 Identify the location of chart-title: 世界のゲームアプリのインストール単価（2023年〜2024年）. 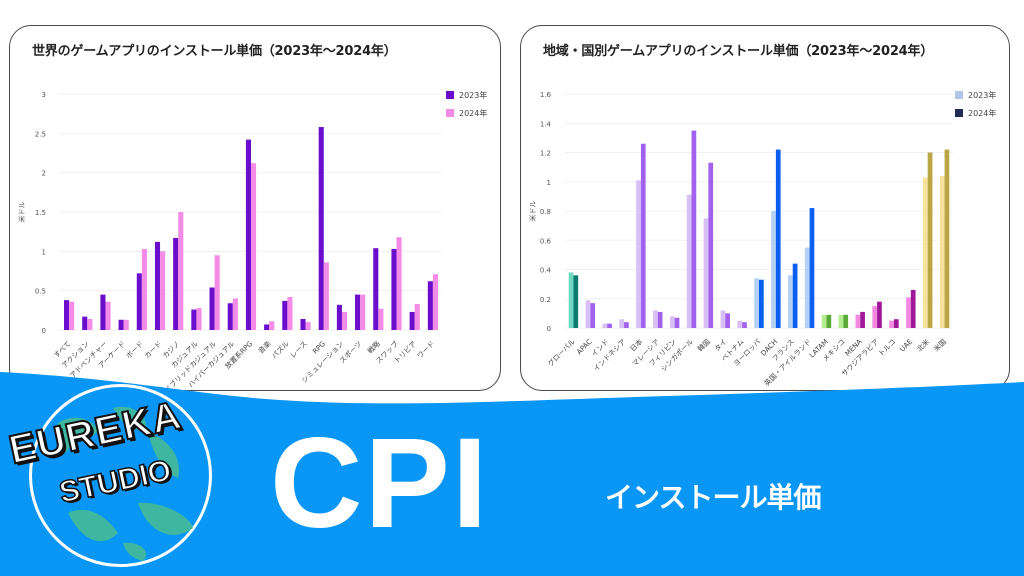
(214, 51).